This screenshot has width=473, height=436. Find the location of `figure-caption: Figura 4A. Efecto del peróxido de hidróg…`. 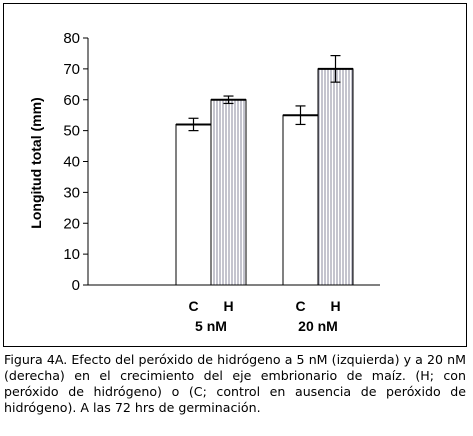

figure-caption: Figura 4A. Efecto del peróxido de hidróg… is located at coordinates (235, 383).